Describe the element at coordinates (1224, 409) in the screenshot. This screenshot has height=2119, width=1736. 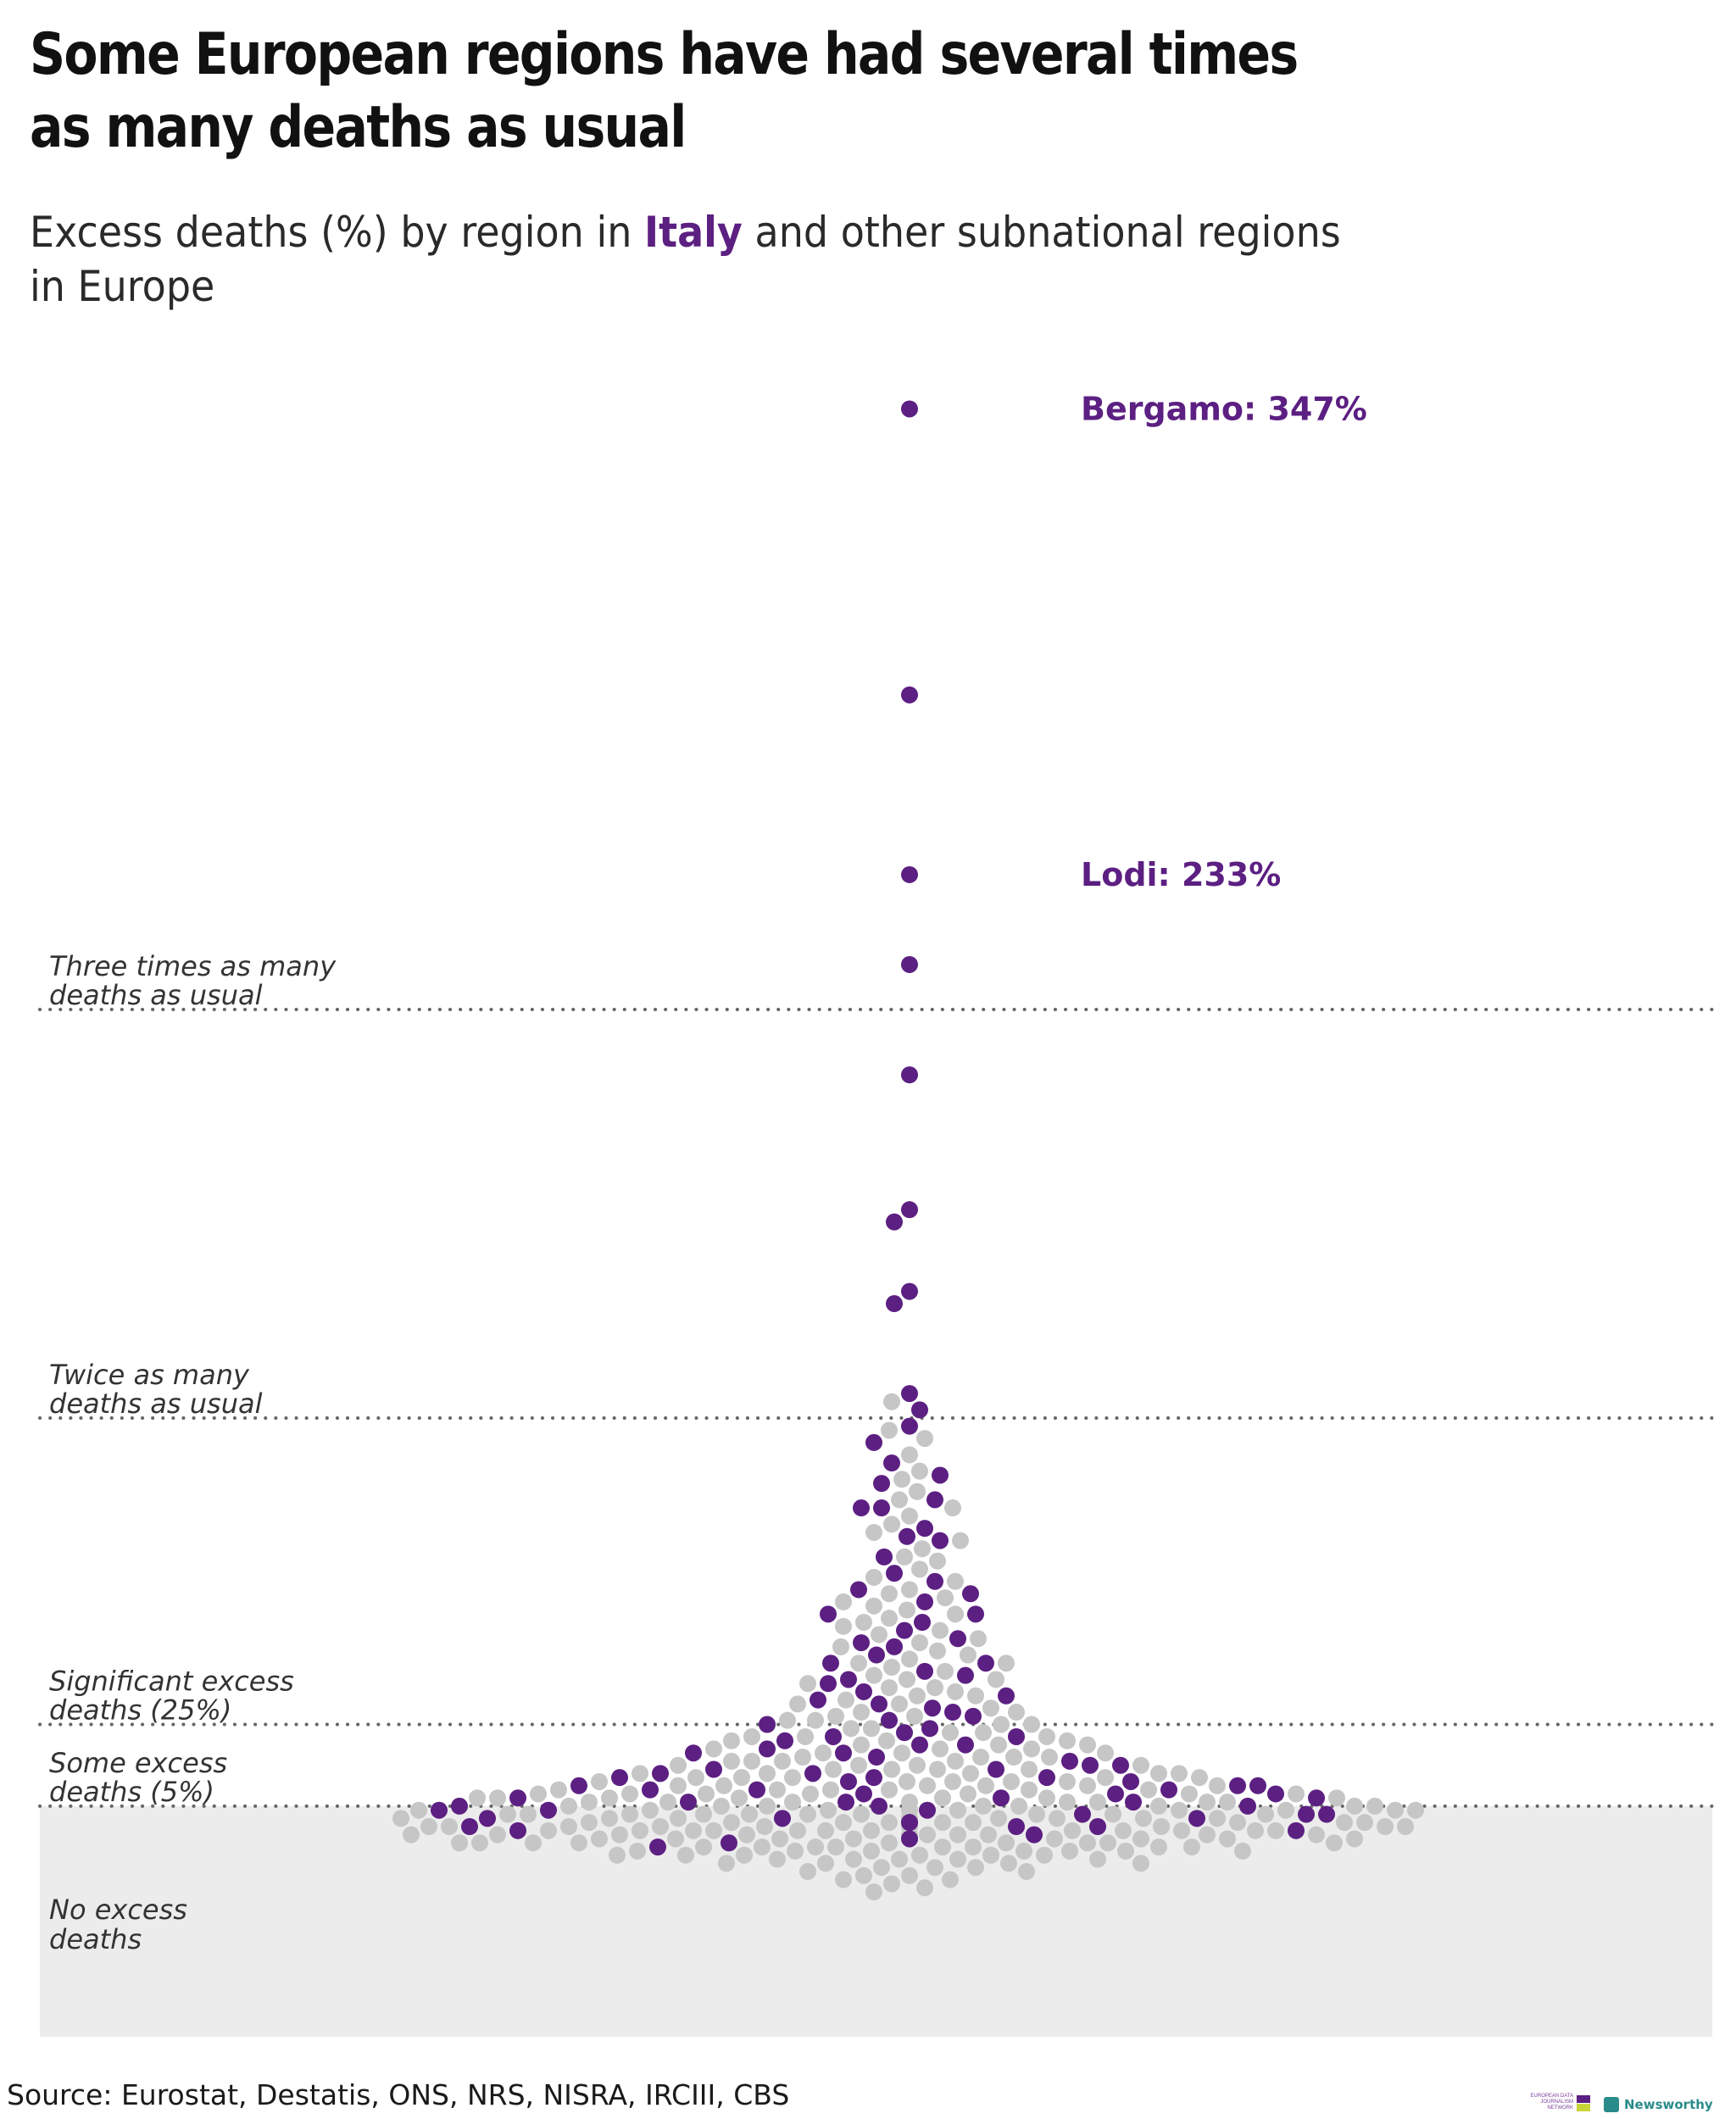
I see `annotation-bergamo: Bergamo: 347%` at that location.